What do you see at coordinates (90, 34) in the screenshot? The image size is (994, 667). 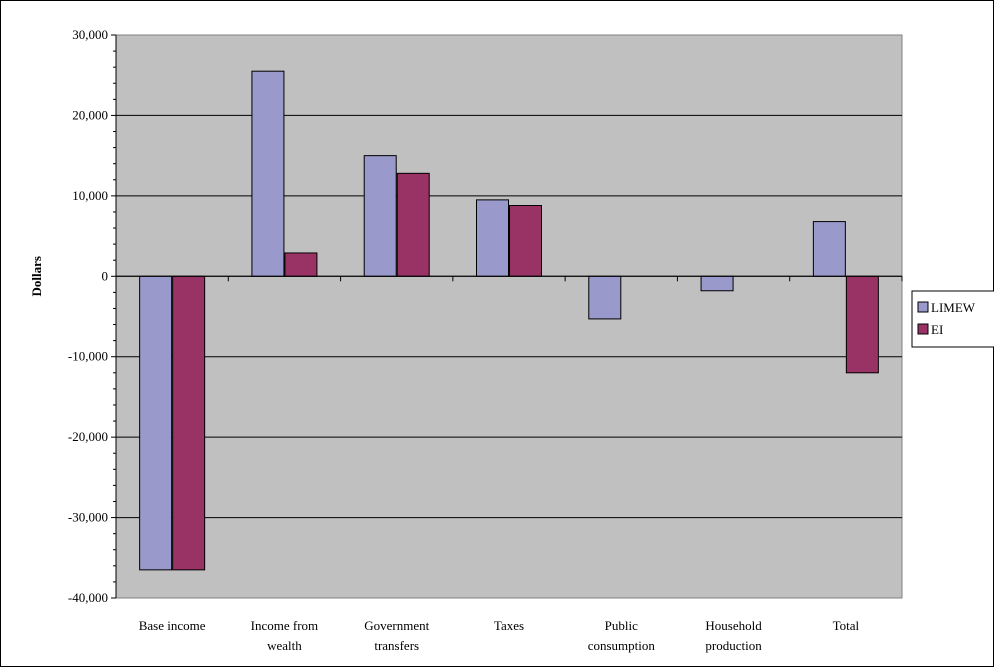 I see `y-tick-label: 30,000` at bounding box center [90, 34].